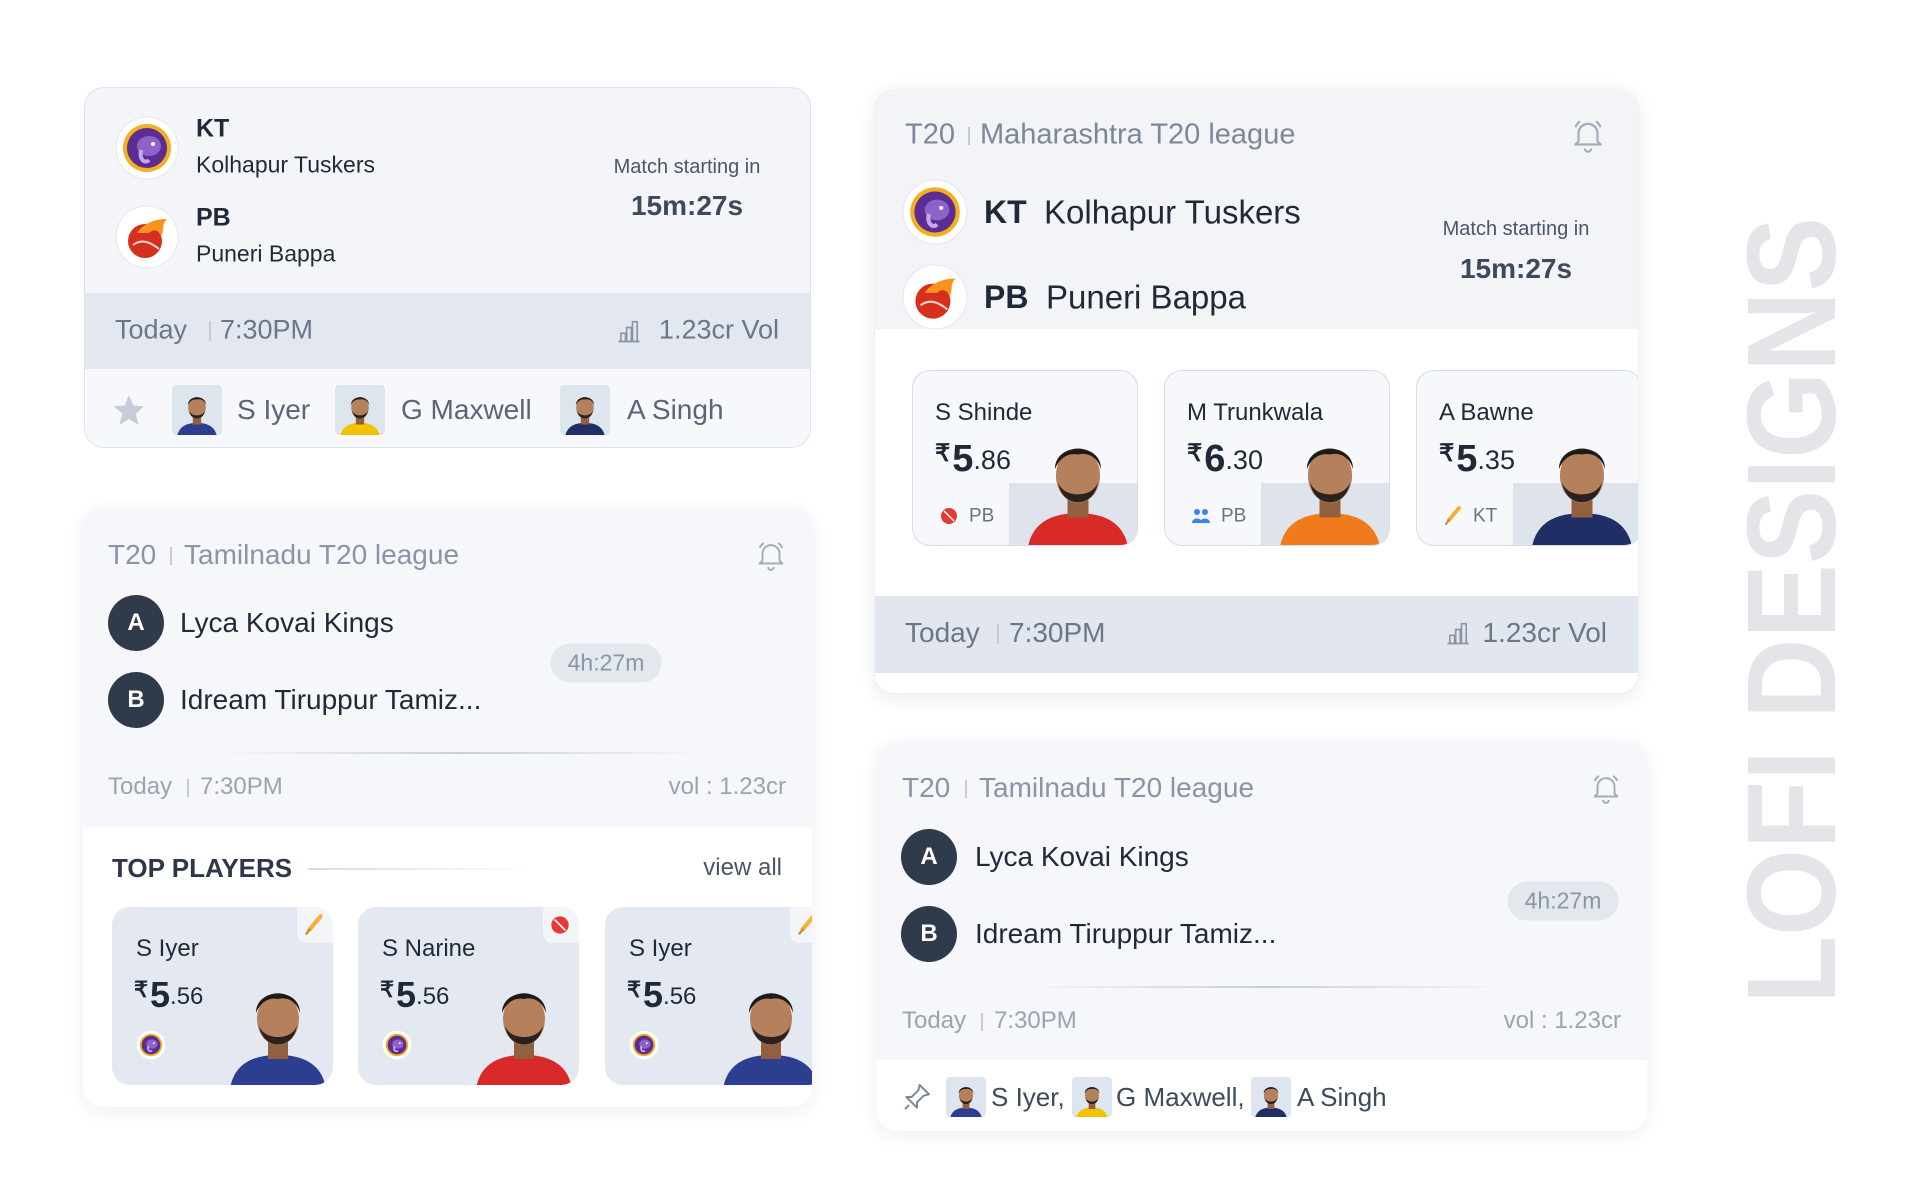  Describe the element at coordinates (447, 667) in the screenshot. I see `card-header-area` at that location.